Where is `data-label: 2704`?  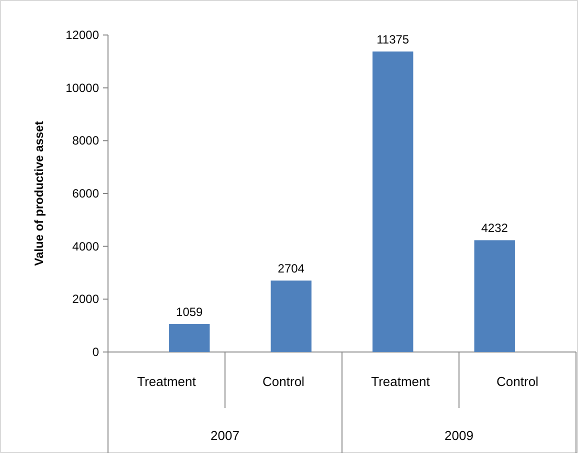
data-label: 2704 is located at coordinates (291, 269).